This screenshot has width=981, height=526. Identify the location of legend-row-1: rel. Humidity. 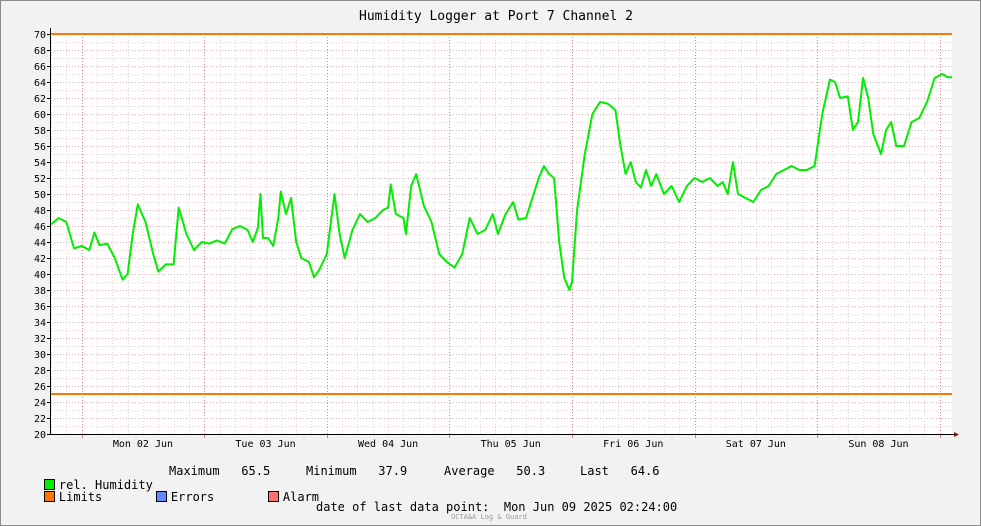
(84, 485).